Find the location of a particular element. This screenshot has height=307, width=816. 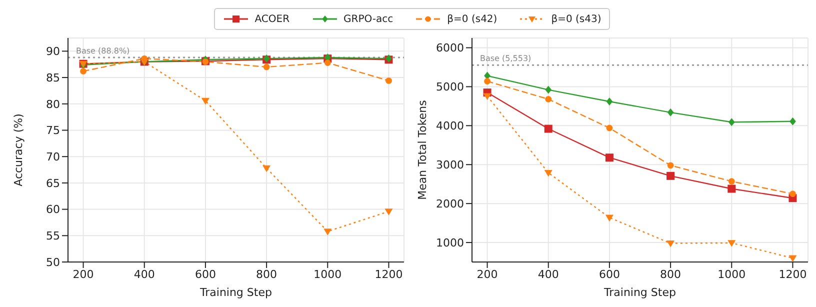

legend-label: ACOER is located at coordinates (272, 19).